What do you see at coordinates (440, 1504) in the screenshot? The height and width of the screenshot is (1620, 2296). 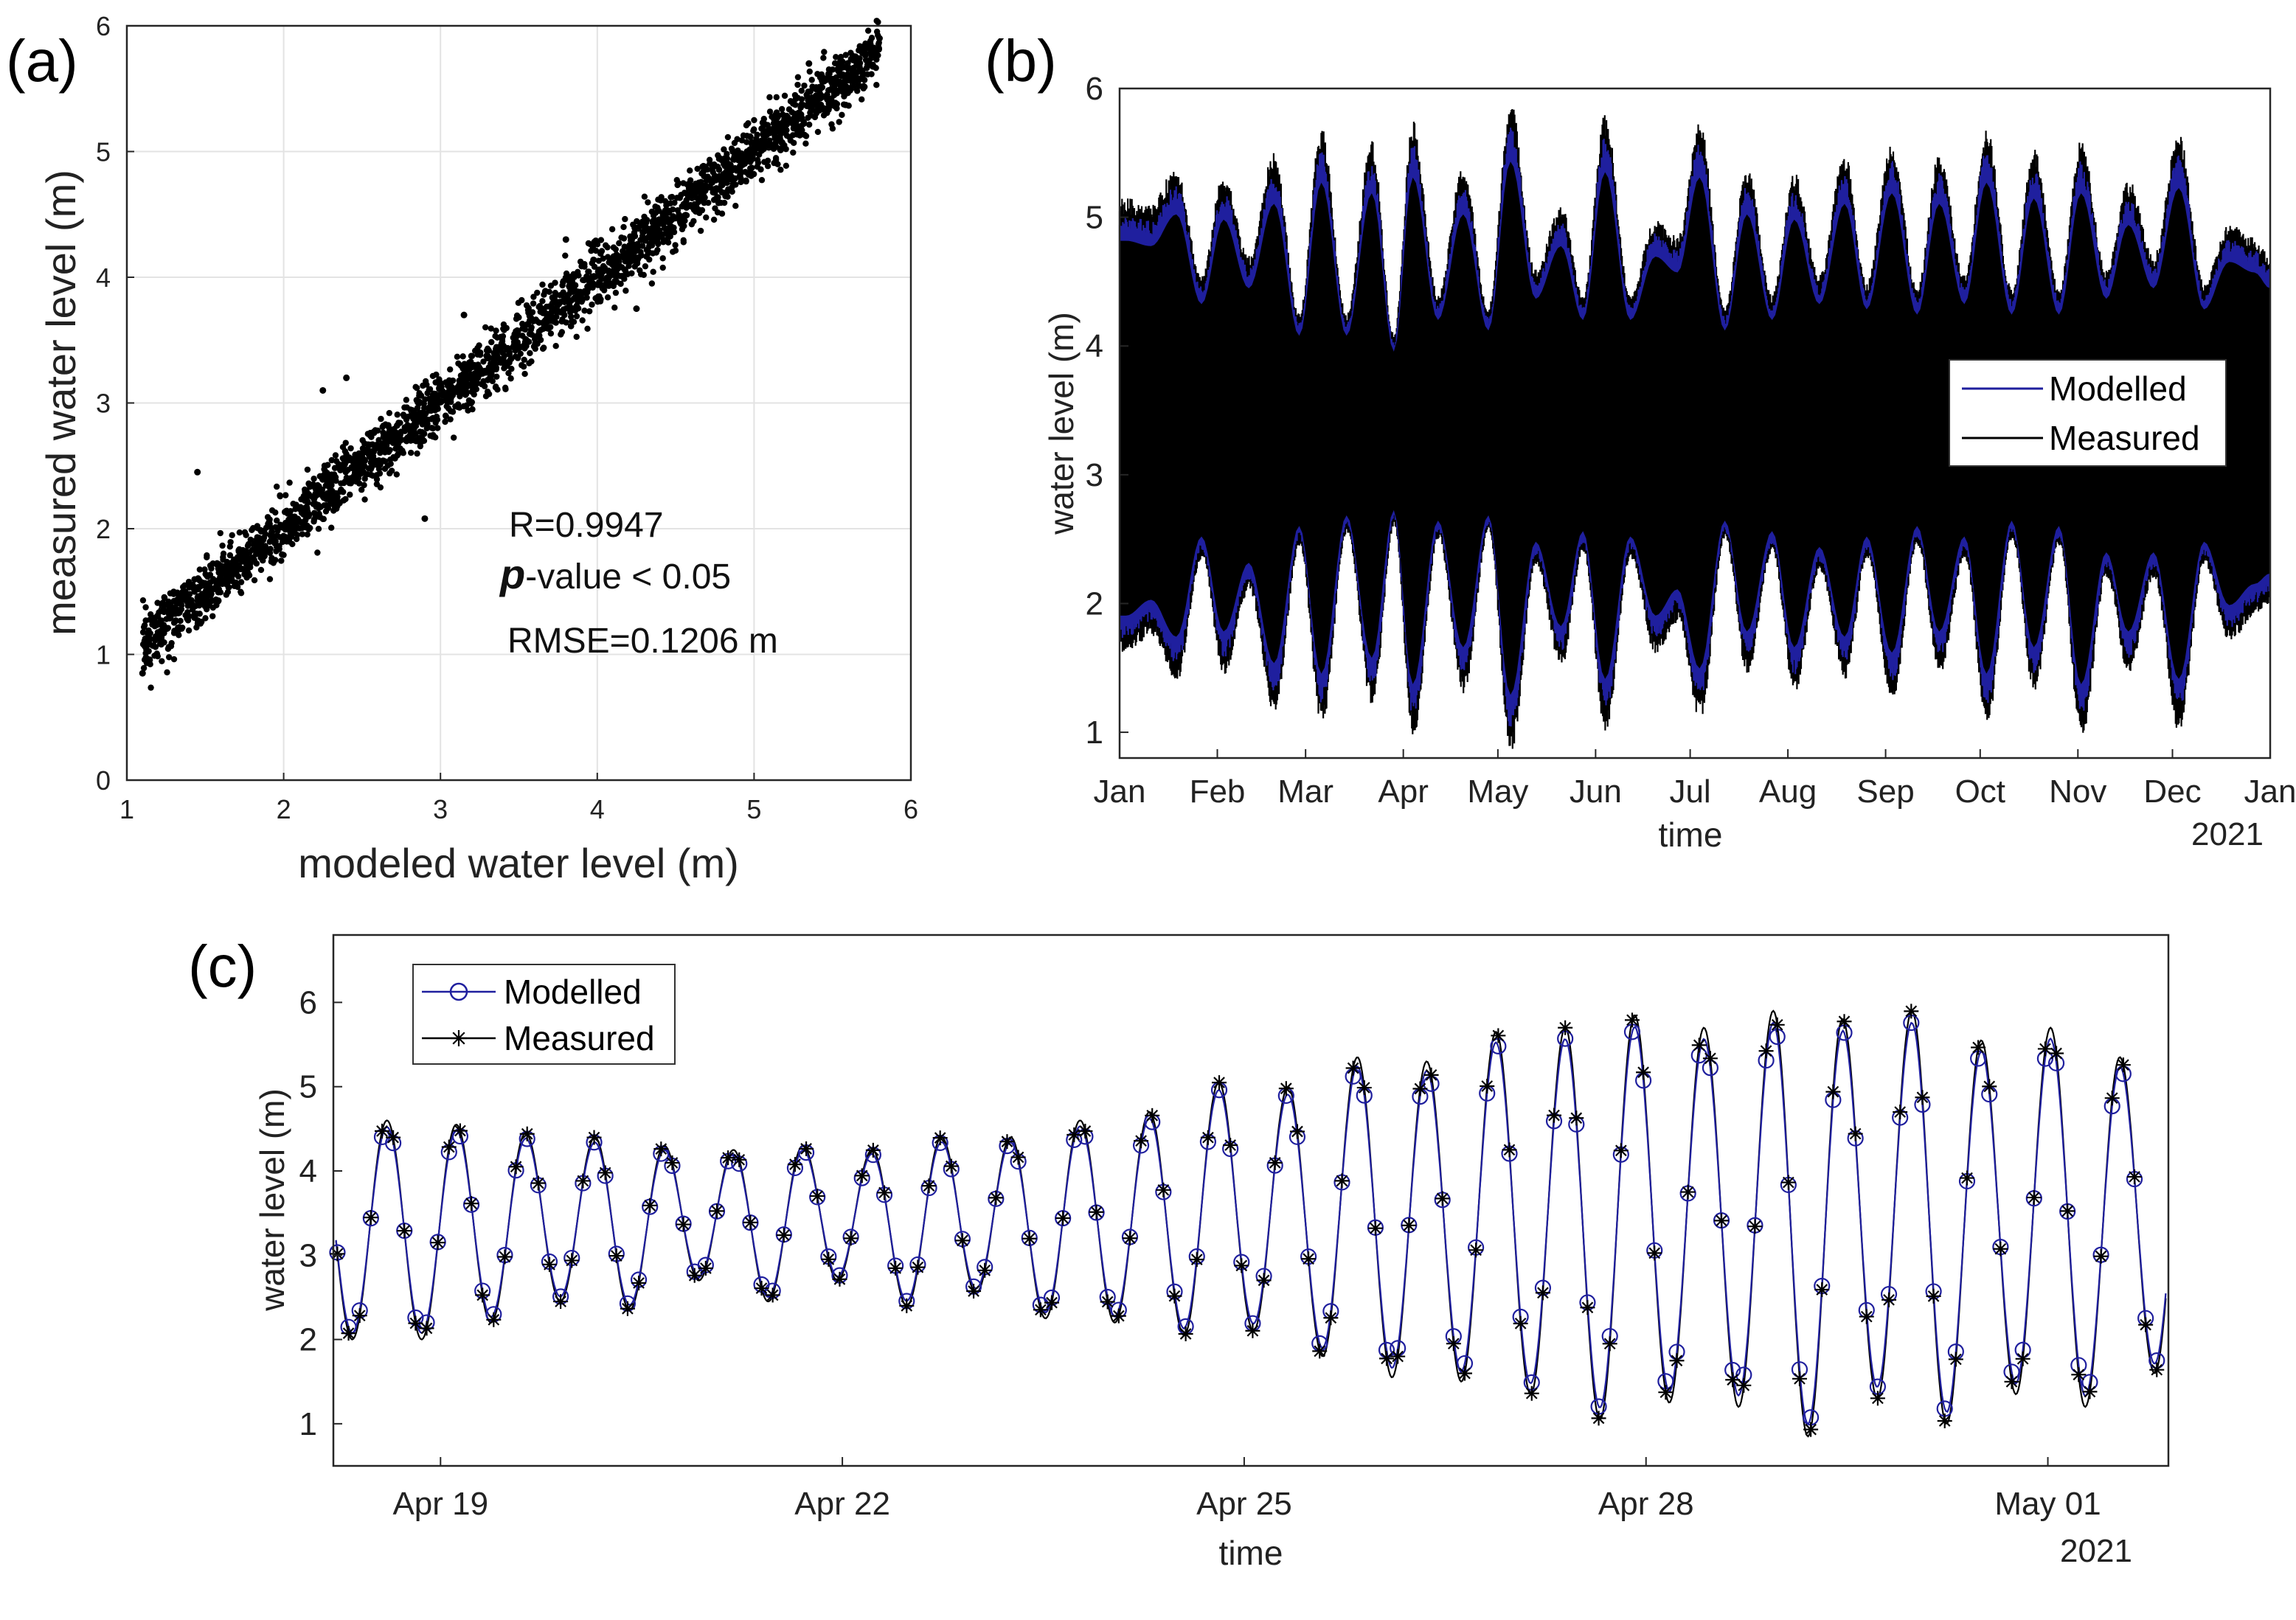 I see `x-tick-label: Apr 19` at bounding box center [440, 1504].